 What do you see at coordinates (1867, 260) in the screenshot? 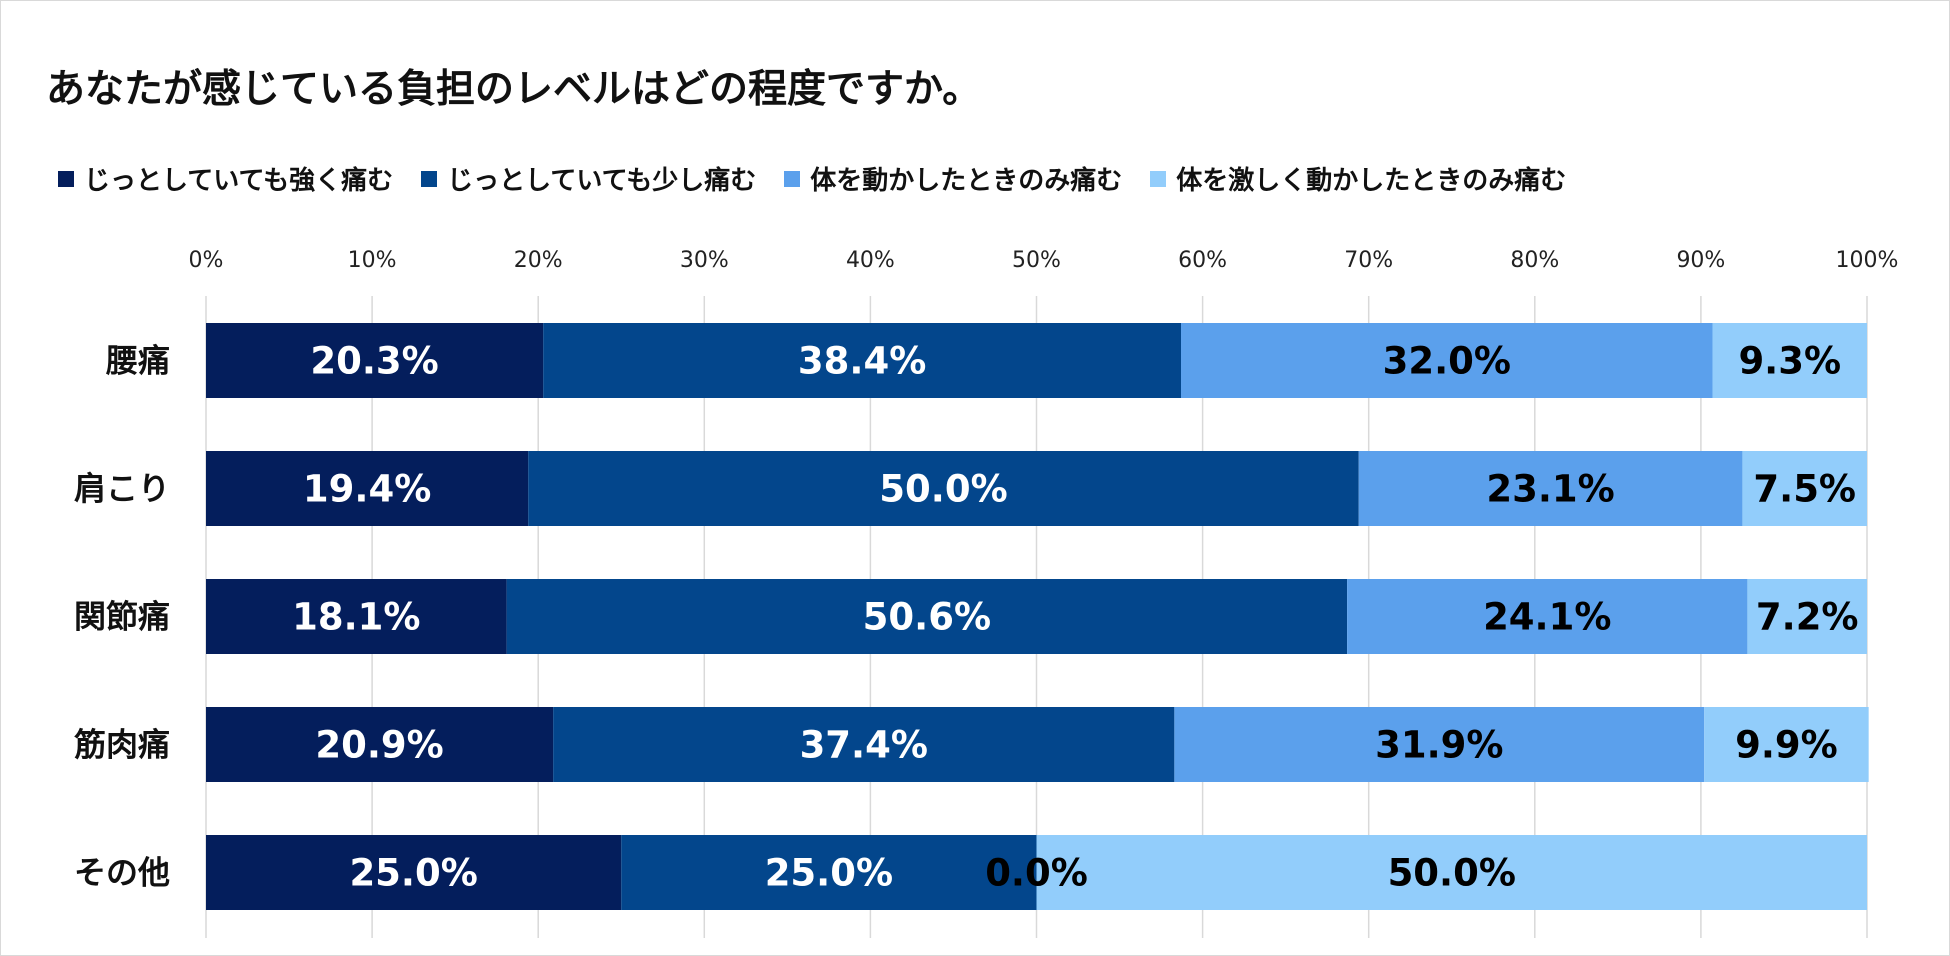
I see `x-tick-label: 100%` at bounding box center [1867, 260].